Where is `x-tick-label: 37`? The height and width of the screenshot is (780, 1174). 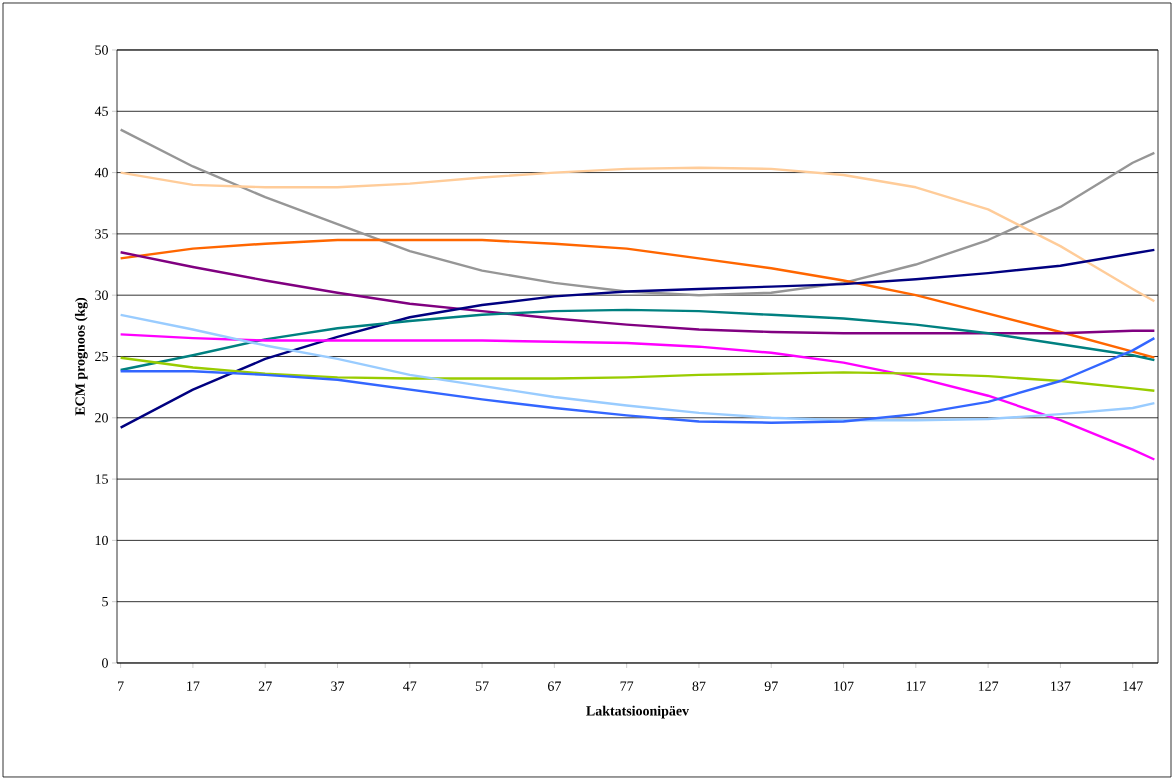
x-tick-label: 37 is located at coordinates (338, 686).